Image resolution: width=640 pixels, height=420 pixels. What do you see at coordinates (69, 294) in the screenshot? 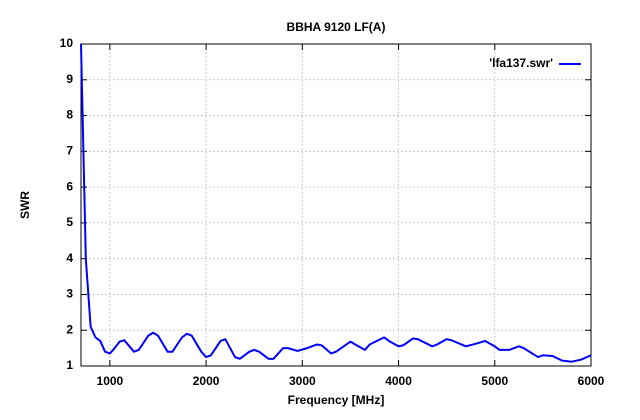
I see `y-tick-label: 3` at bounding box center [69, 294].